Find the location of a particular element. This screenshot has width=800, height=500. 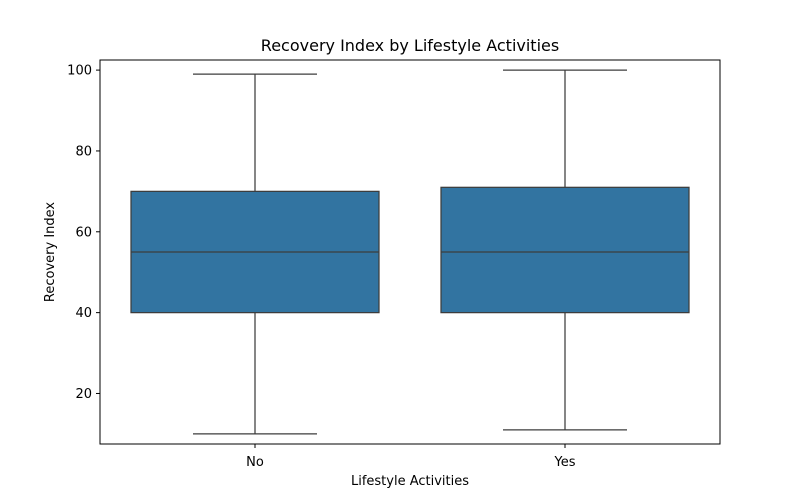

y-tick-label: 60 is located at coordinates (83, 232).